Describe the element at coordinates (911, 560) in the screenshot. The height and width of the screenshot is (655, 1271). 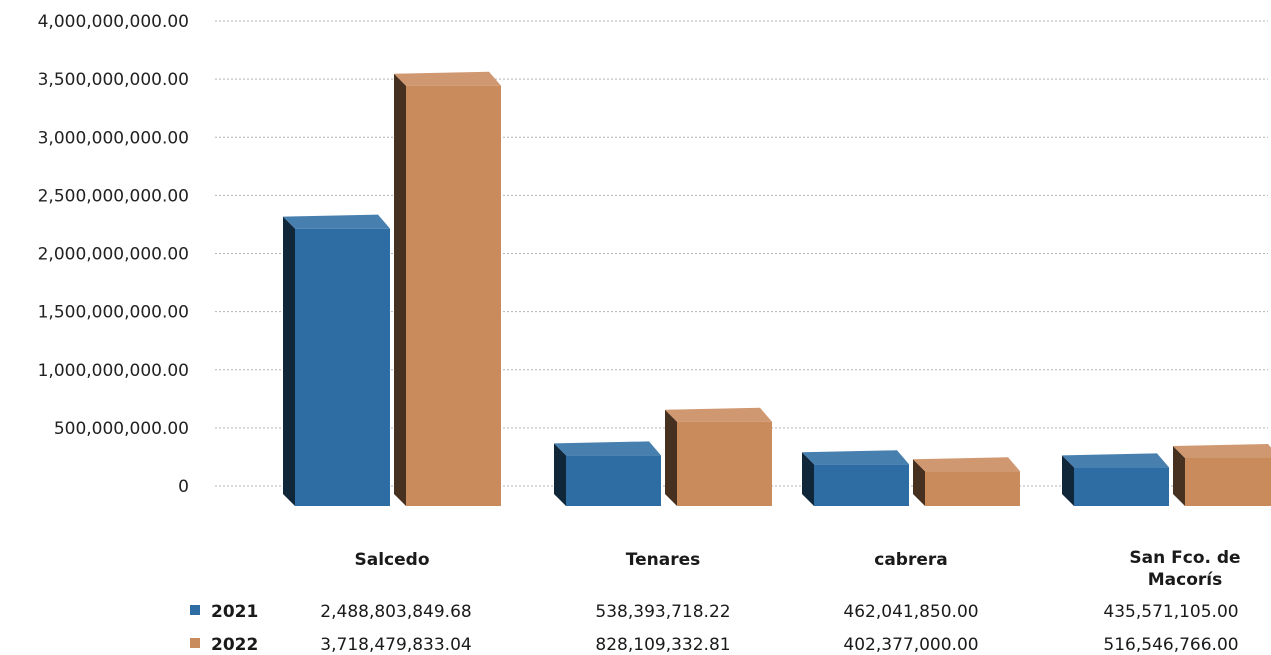
I see `category-label: cabrera` at that location.